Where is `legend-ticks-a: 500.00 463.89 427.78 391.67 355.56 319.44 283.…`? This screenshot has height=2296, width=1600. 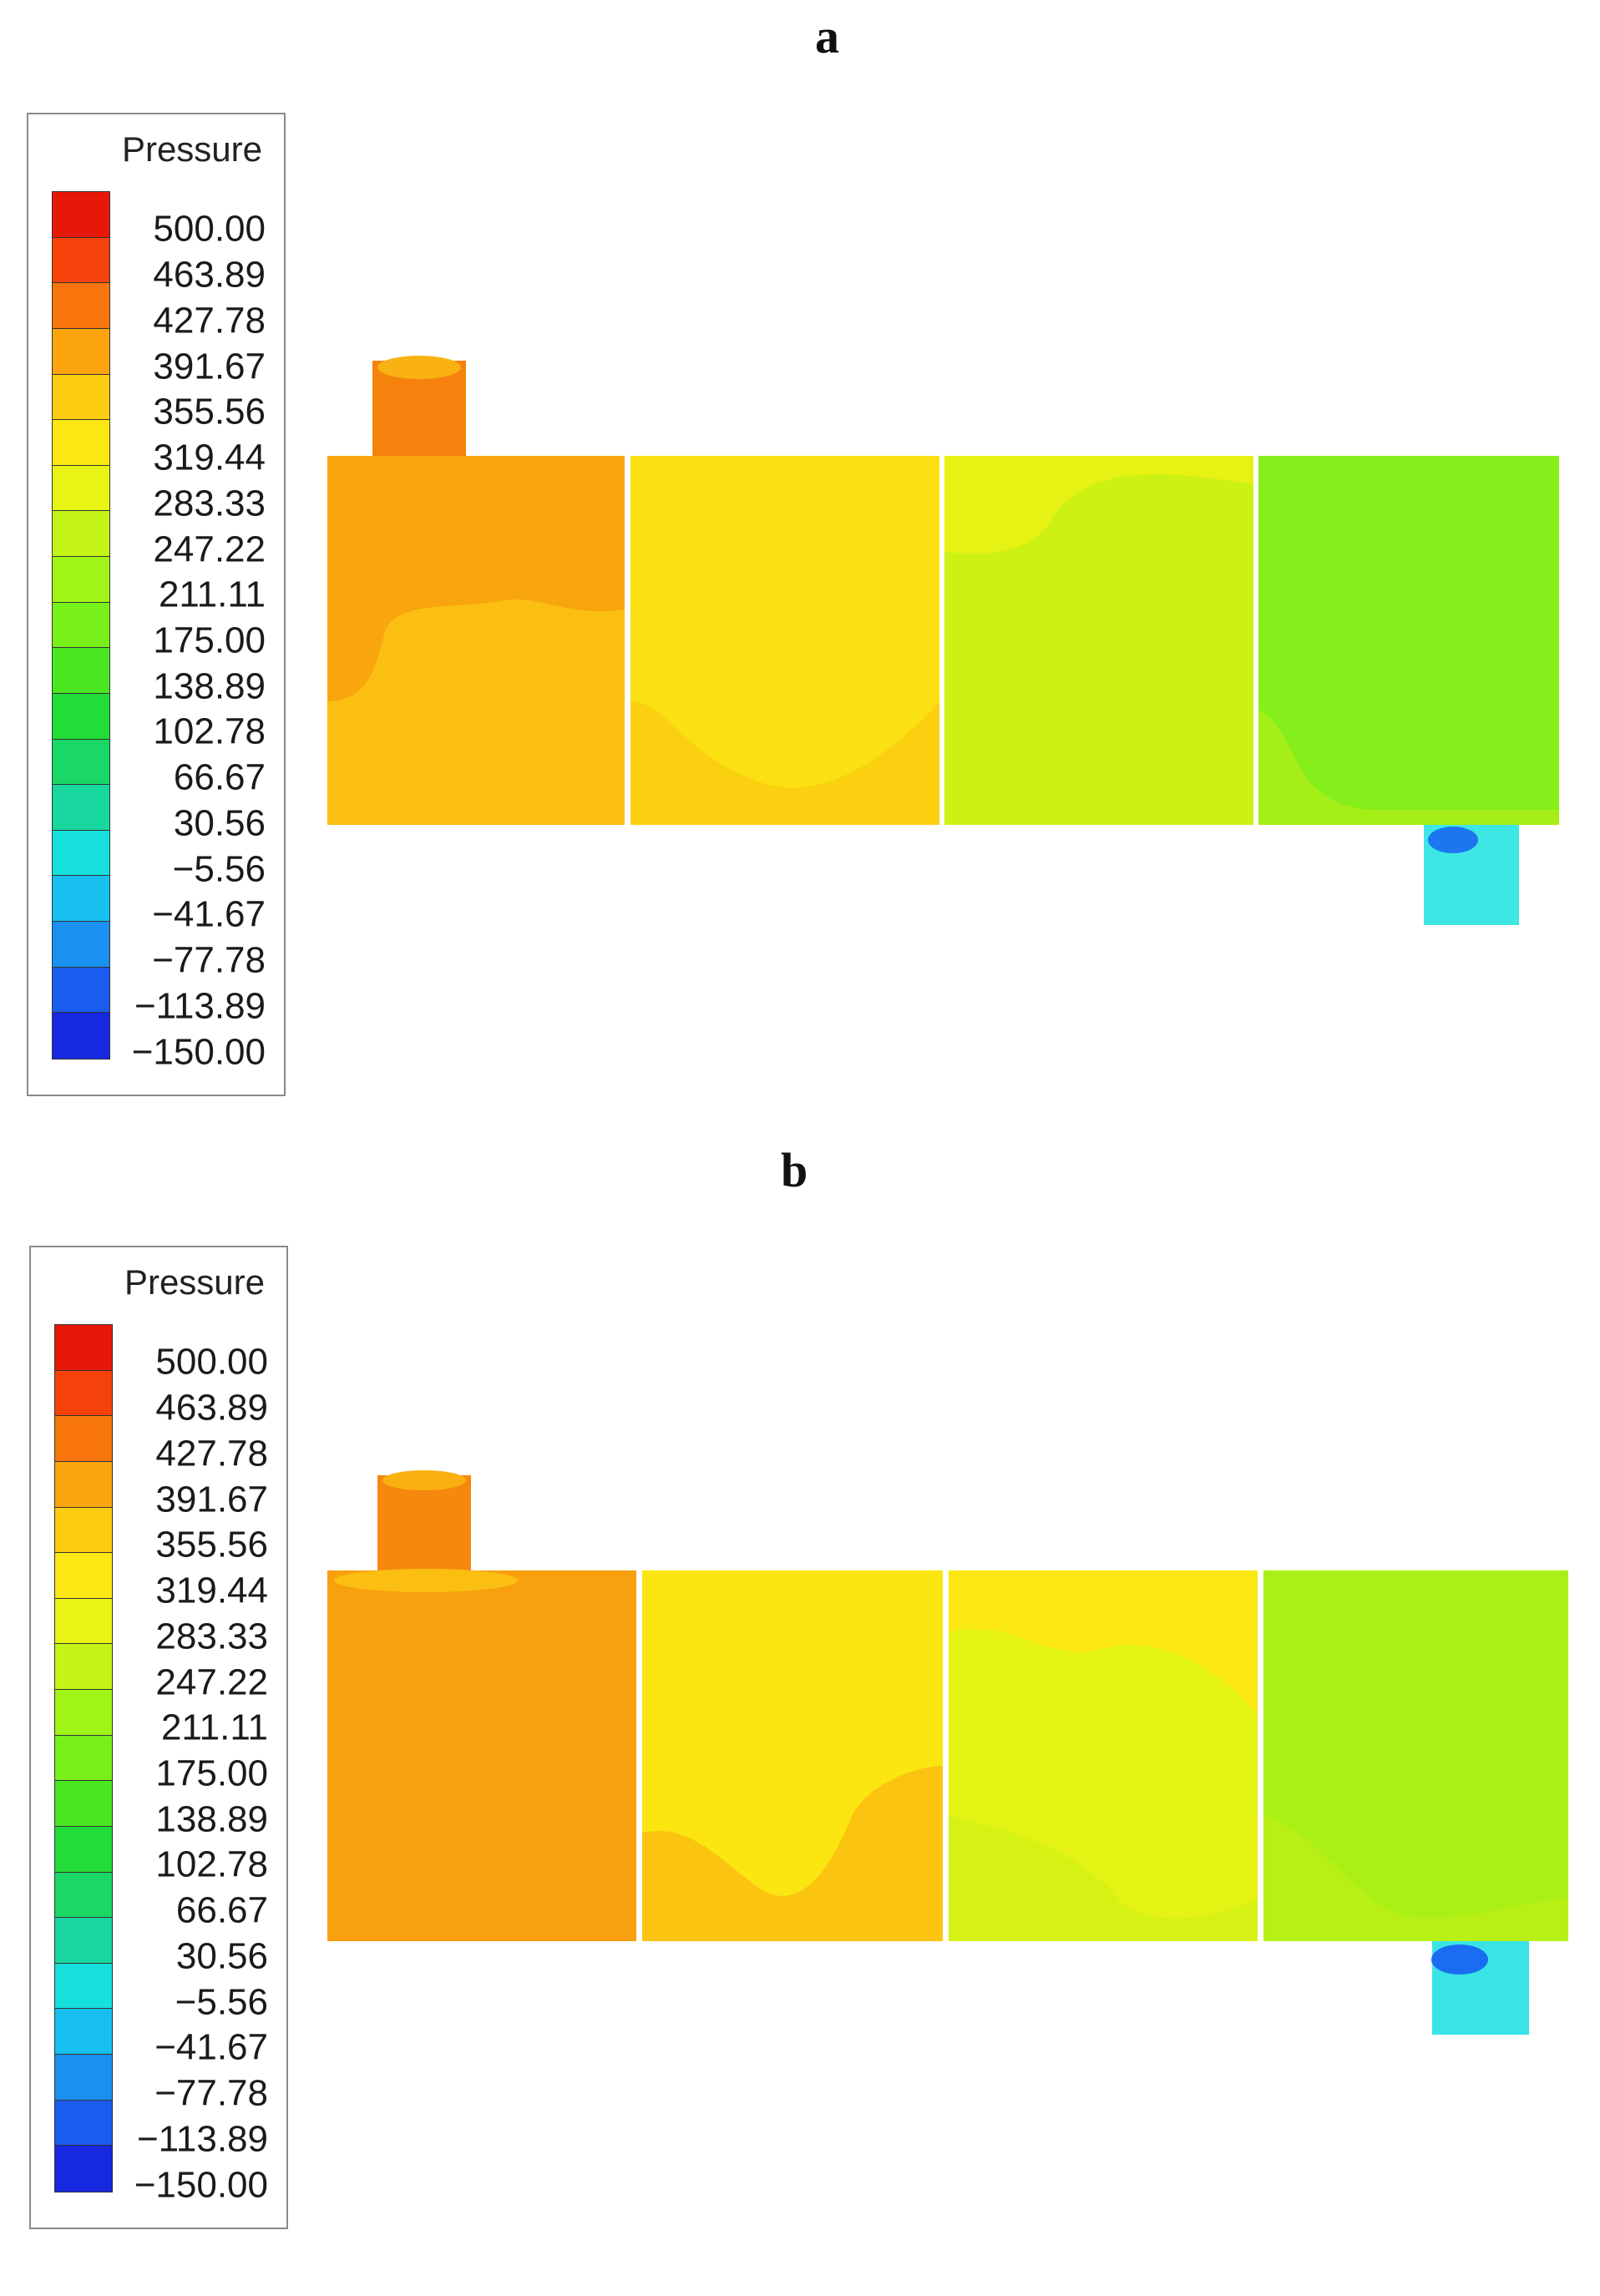 legend-ticks-a: 500.00 463.89 427.78 391.67 355.56 319.44 283.… is located at coordinates (182, 630).